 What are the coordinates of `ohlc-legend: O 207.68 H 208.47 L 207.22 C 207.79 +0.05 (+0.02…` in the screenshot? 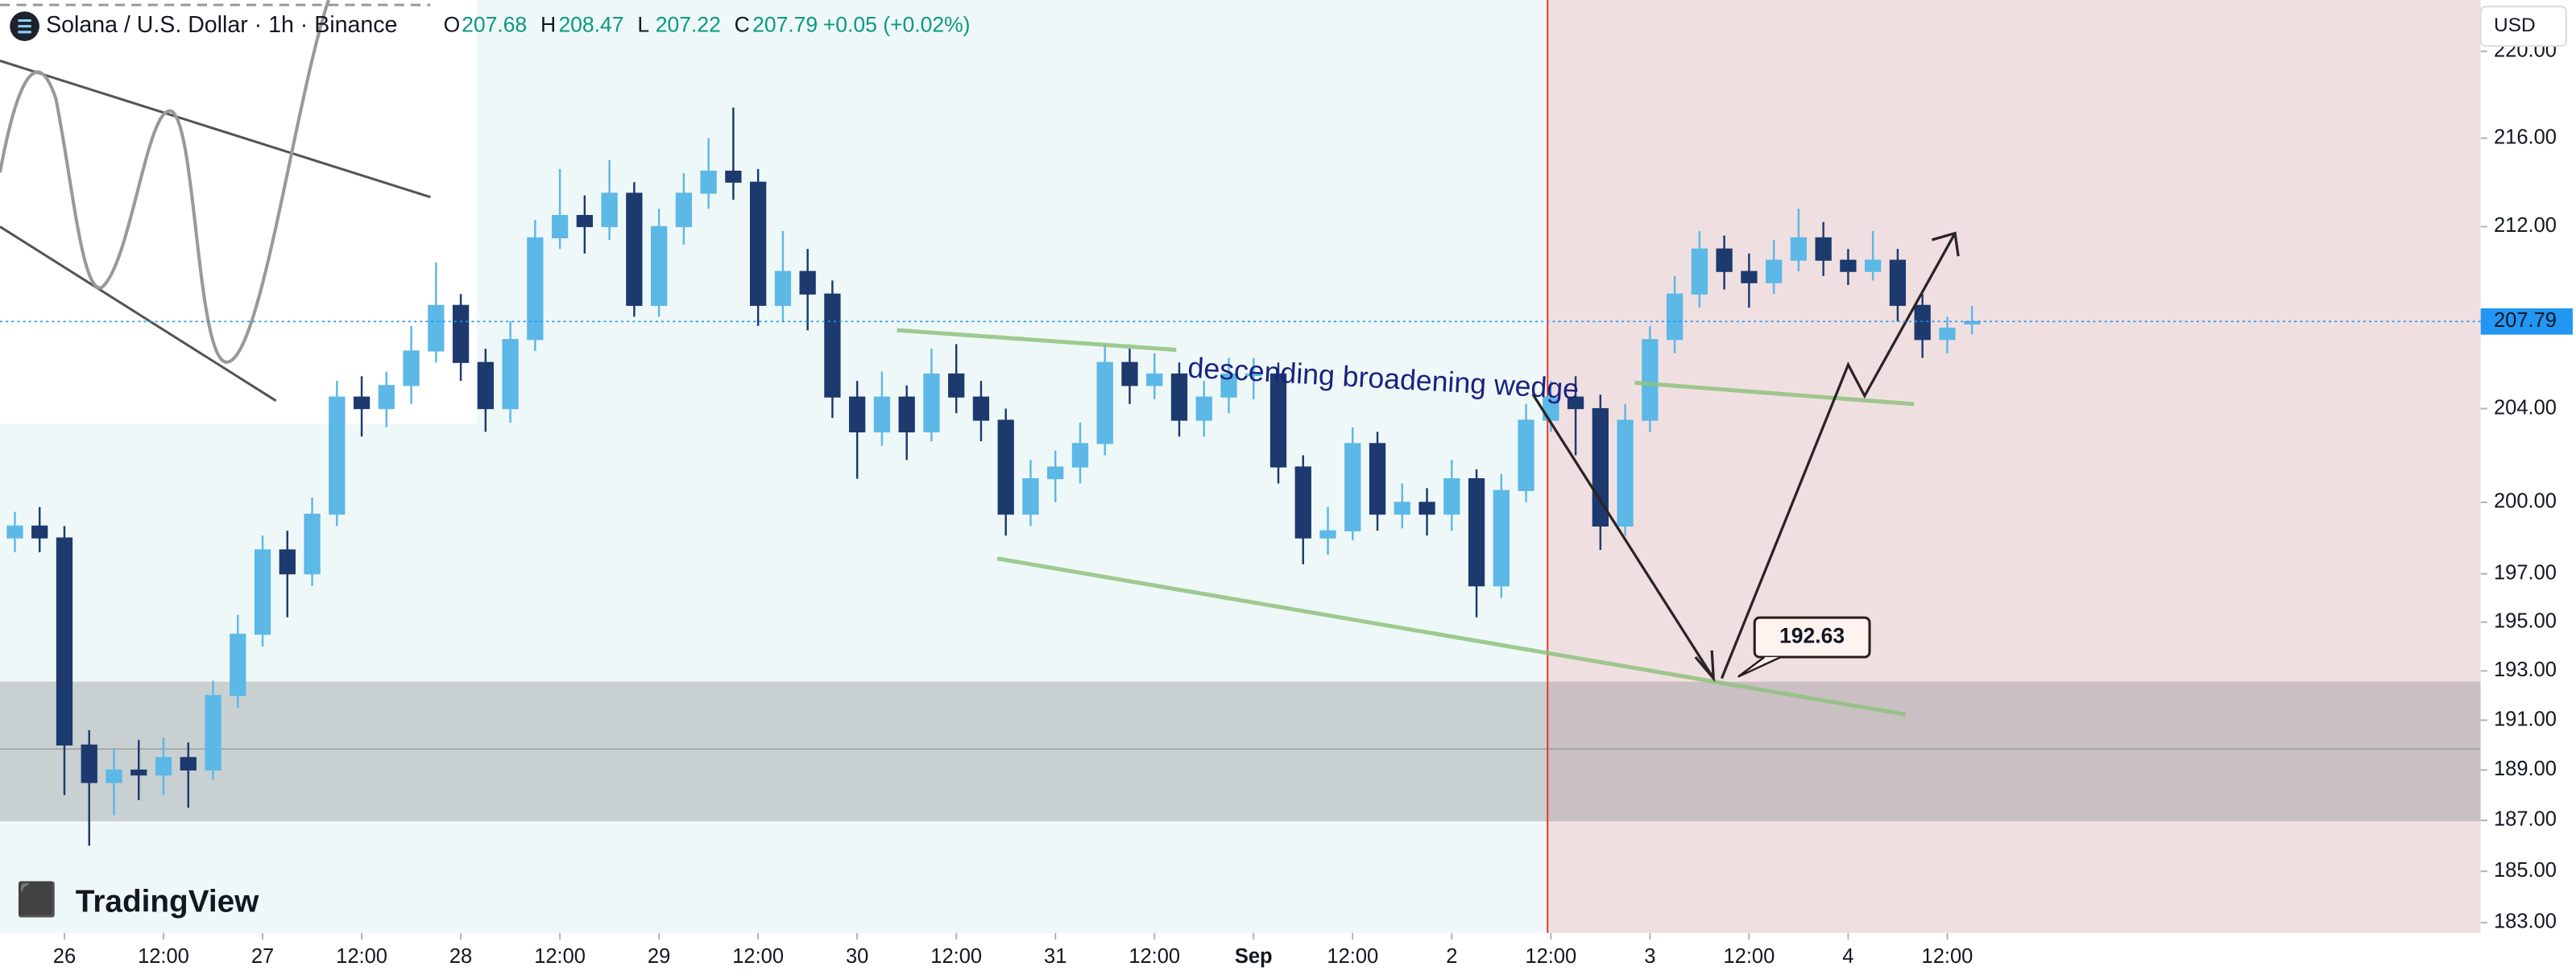 It's located at (707, 25).